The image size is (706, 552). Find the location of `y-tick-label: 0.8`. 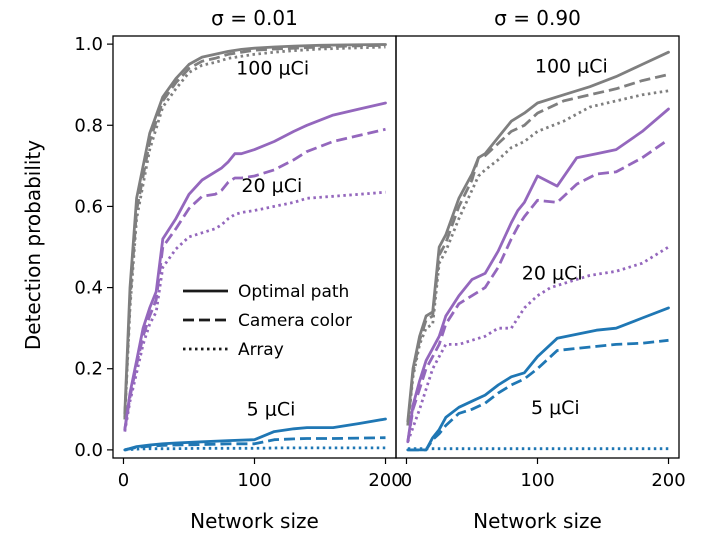

y-tick-label: 0.8 is located at coordinates (88, 125).